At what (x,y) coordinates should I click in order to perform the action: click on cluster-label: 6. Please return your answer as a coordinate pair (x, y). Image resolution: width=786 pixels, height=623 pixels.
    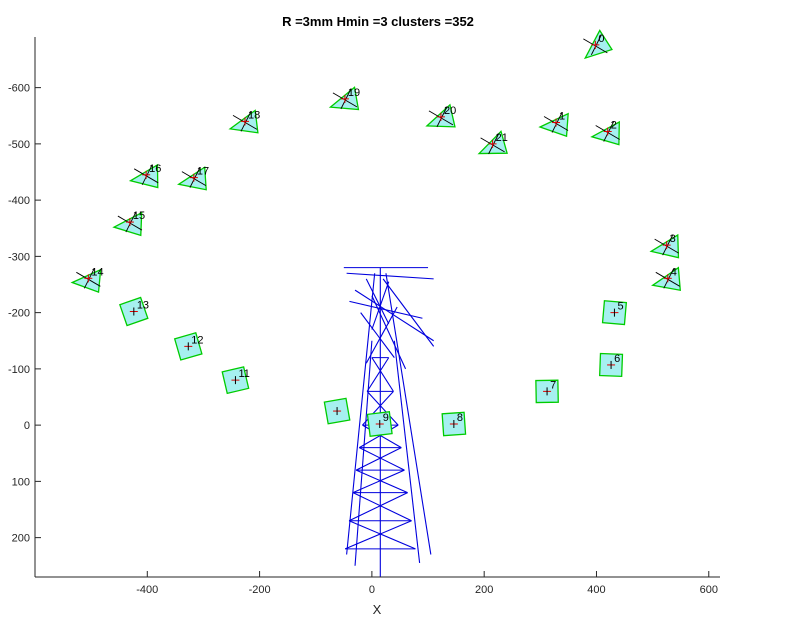
    Looking at the image, I should click on (617, 359).